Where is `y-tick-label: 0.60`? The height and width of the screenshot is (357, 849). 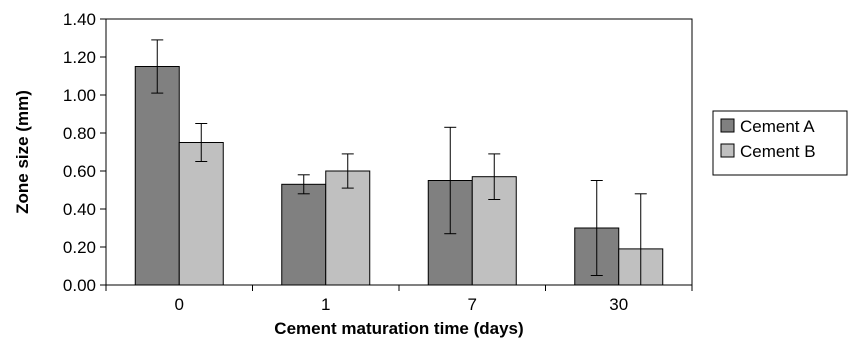 y-tick-label: 0.60 is located at coordinates (79, 171).